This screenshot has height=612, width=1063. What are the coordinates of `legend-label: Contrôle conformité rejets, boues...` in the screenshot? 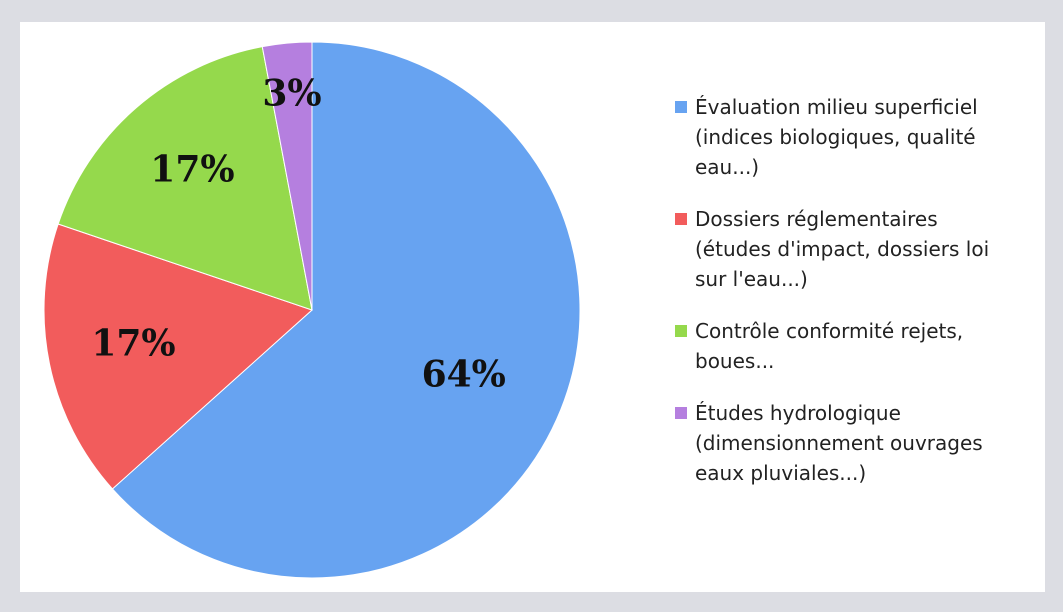 It's located at (829, 346).